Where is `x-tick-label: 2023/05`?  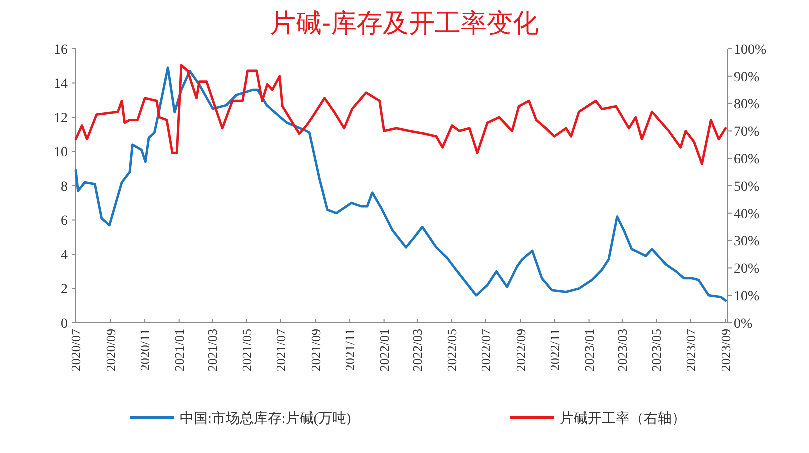
x-tick-label: 2023/05 is located at coordinates (656, 350).